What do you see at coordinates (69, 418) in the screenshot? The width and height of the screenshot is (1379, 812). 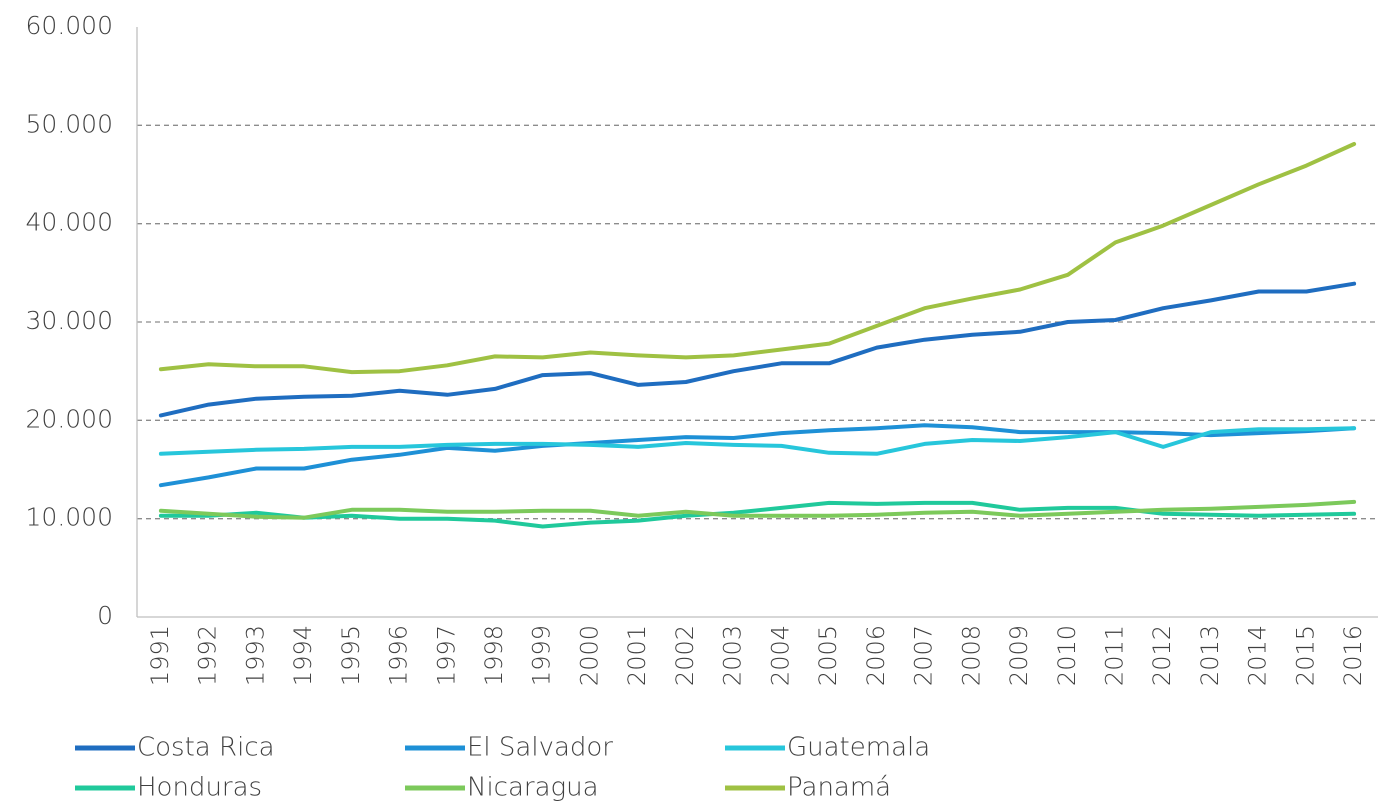 I see `y-tick-label: 20.000` at bounding box center [69, 418].